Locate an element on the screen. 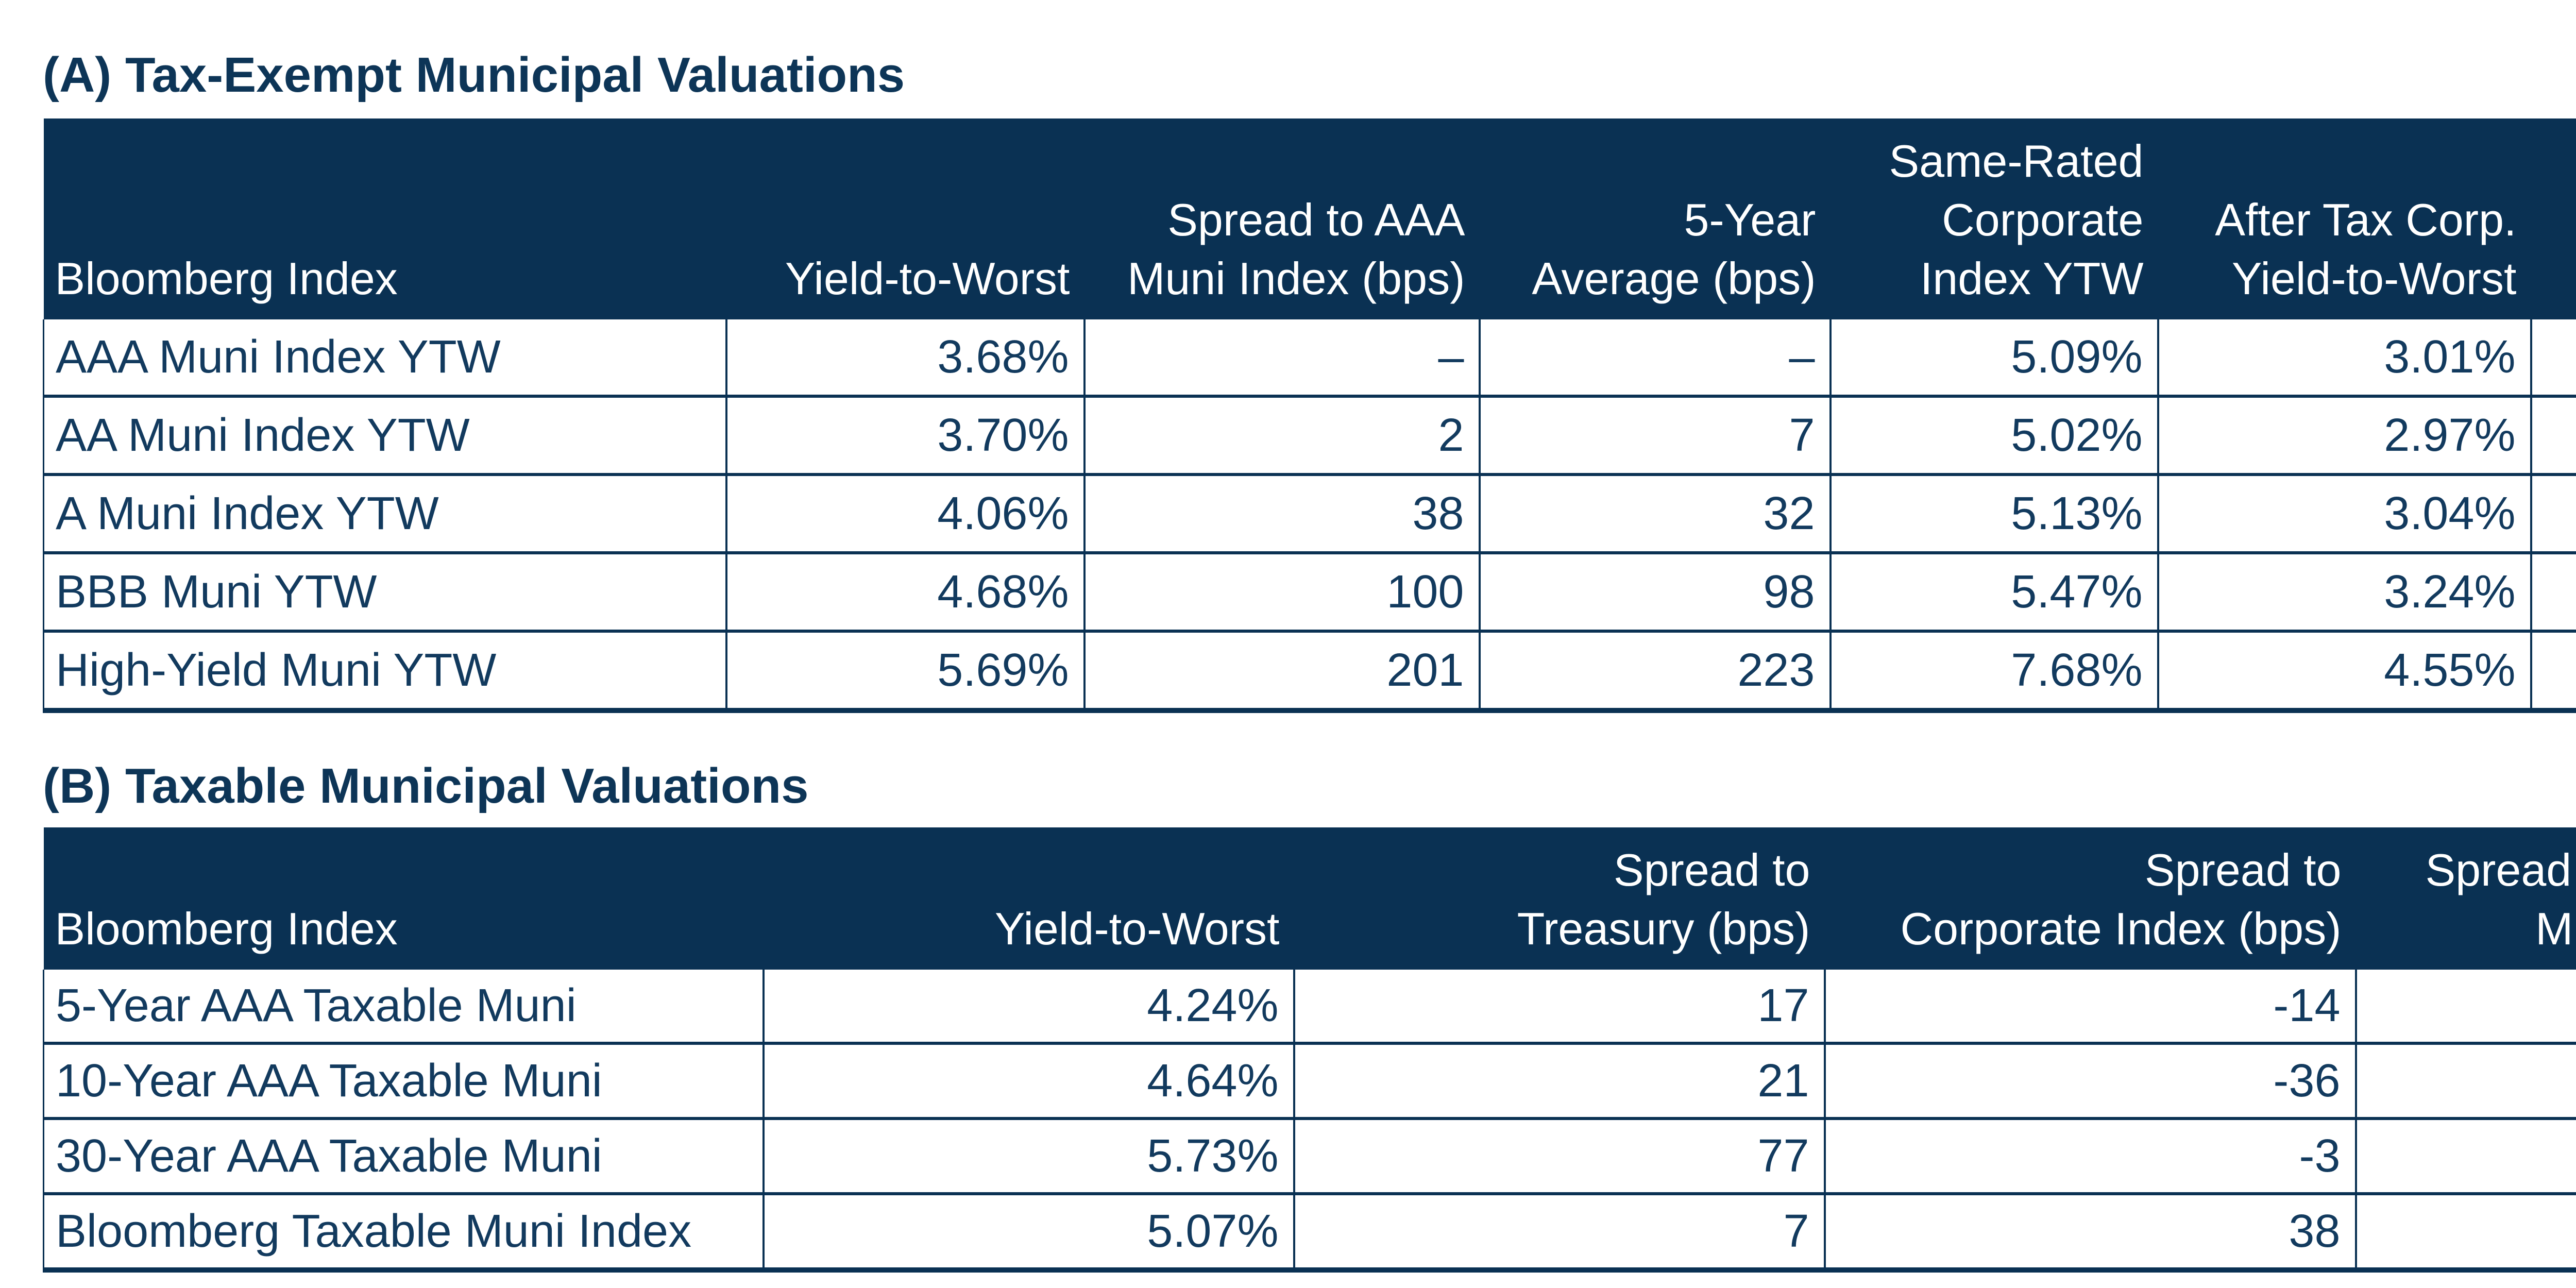  table-cell: 3.04% is located at coordinates (2344, 514).